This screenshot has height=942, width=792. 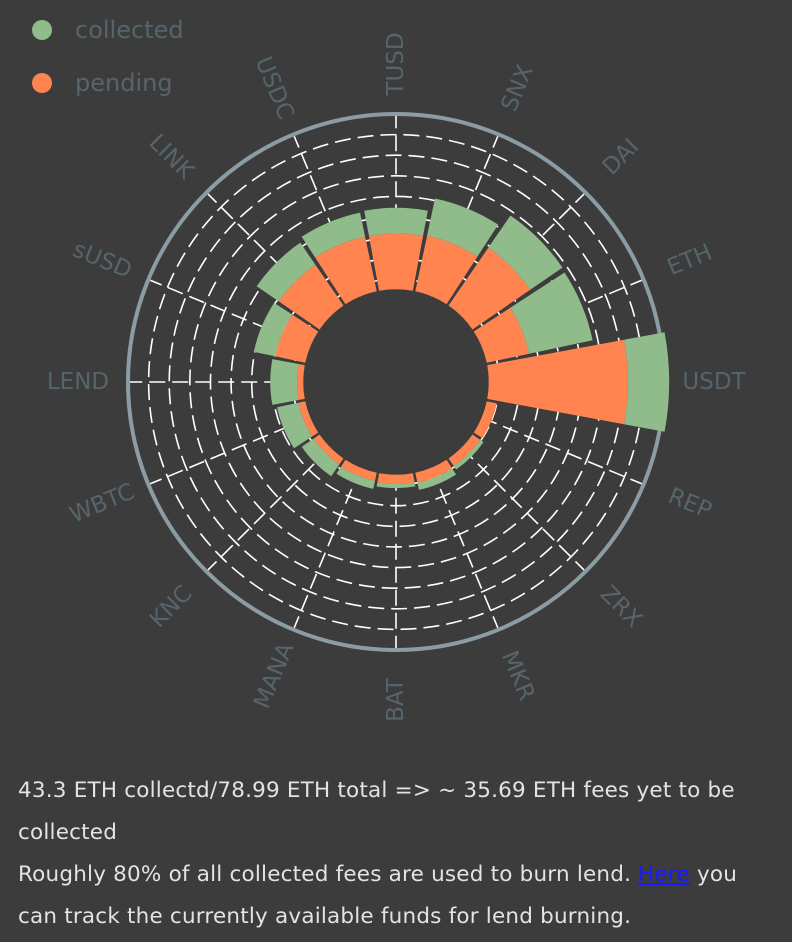 I want to click on bar-collected-link, so click(x=286, y=272).